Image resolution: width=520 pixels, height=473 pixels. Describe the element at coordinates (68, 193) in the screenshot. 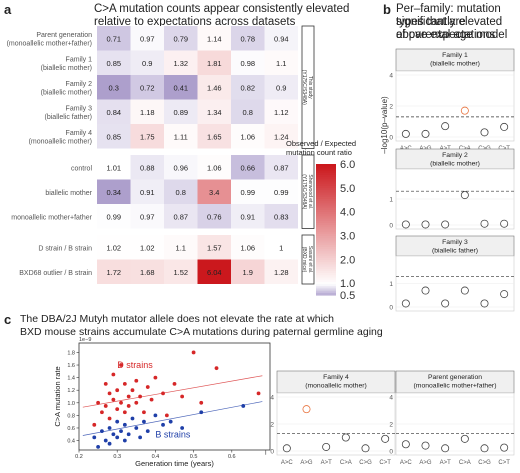

I see `heatmap-row-label: biallelic mother` at that location.